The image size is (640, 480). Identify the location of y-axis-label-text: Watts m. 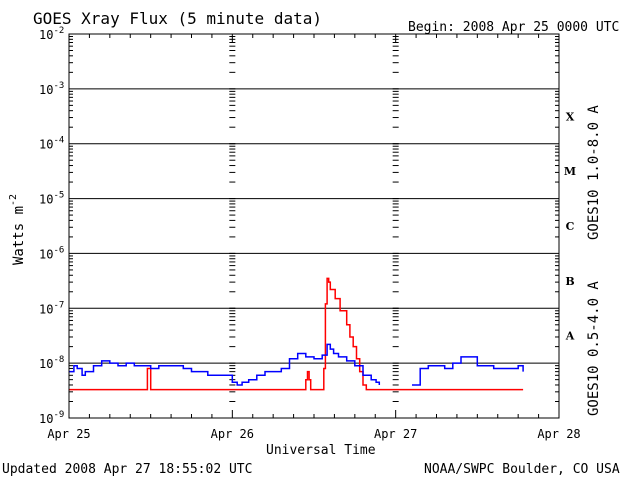
(19, 235).